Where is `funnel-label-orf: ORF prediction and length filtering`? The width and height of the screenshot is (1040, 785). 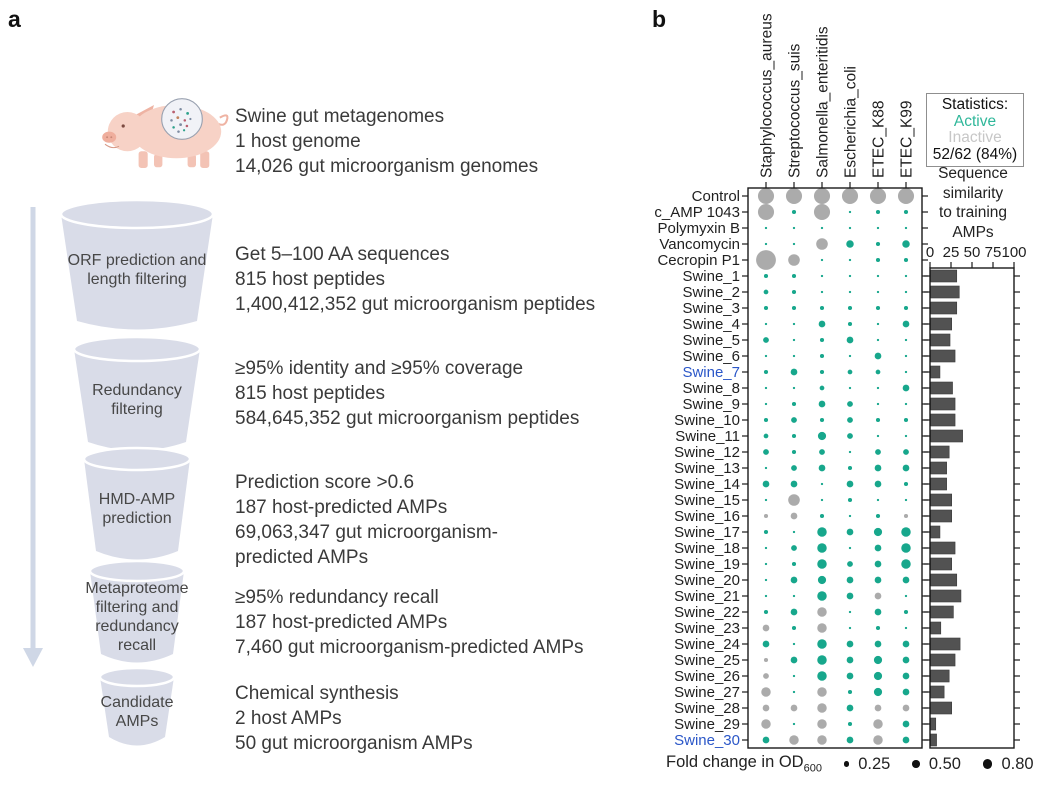 funnel-label-orf: ORF prediction and length filtering is located at coordinates (137, 270).